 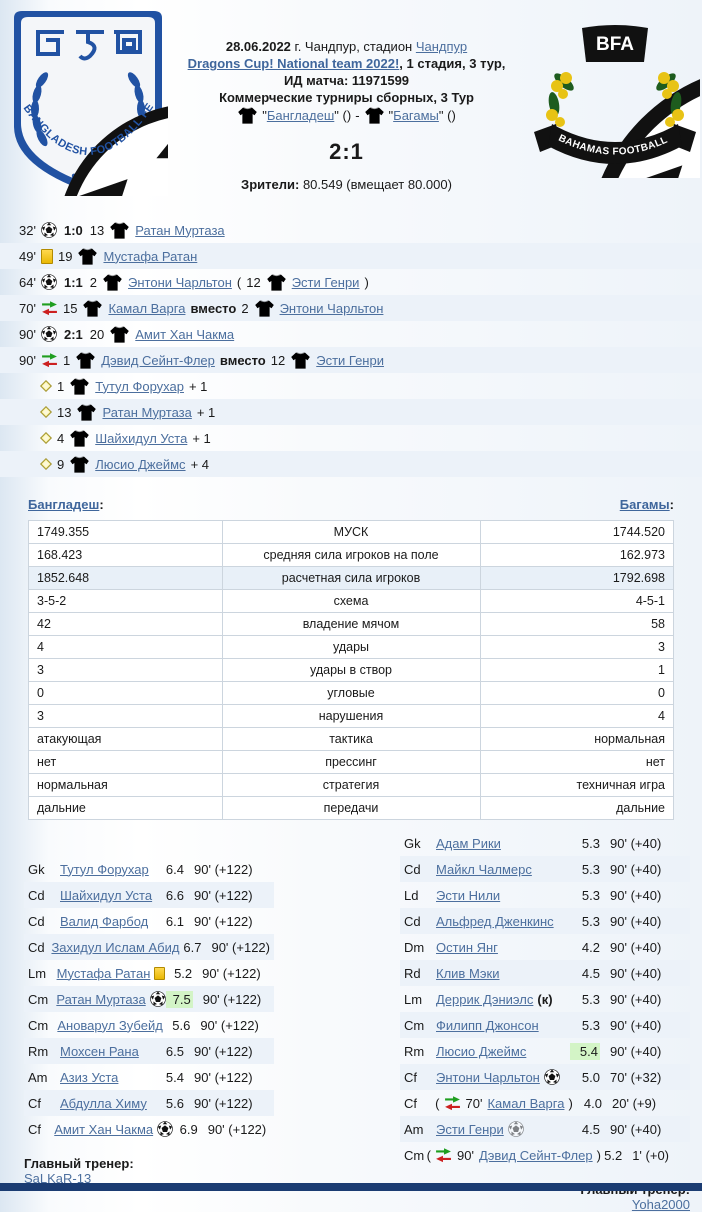 What do you see at coordinates (526, 1103) in the screenshot?
I see `player-link: Камал Варга` at bounding box center [526, 1103].